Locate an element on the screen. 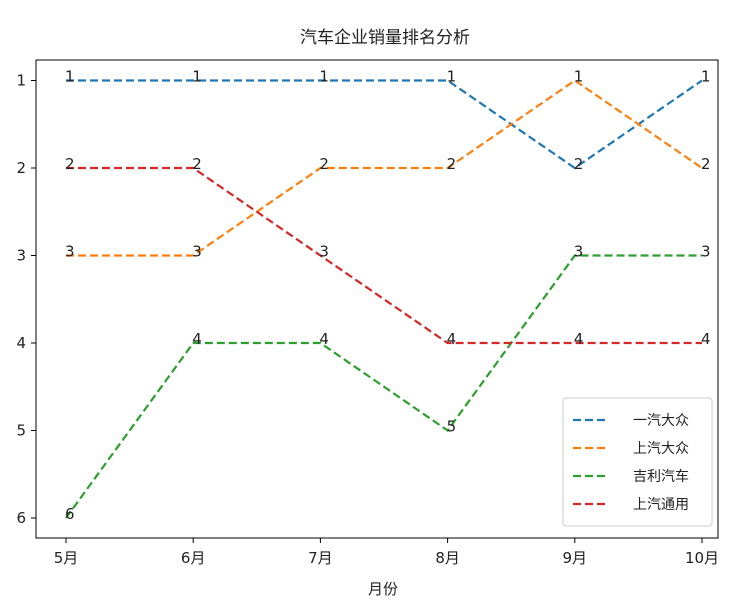  x-axis: 5月 6月 7月 8月 9月 10月 is located at coordinates (386, 552).